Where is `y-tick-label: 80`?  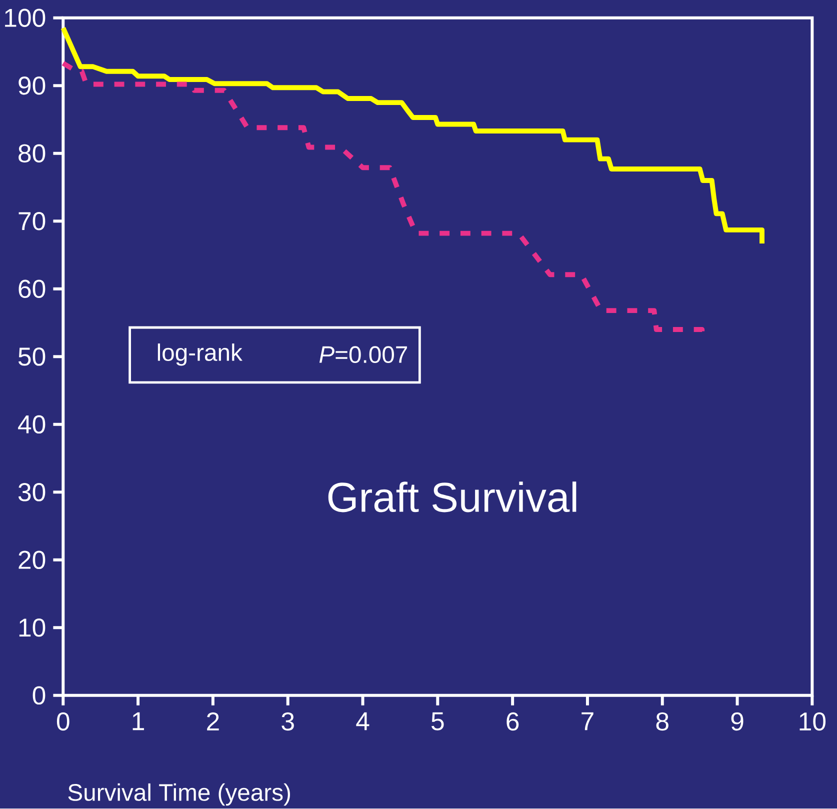 y-tick-label: 80 is located at coordinates (32, 153).